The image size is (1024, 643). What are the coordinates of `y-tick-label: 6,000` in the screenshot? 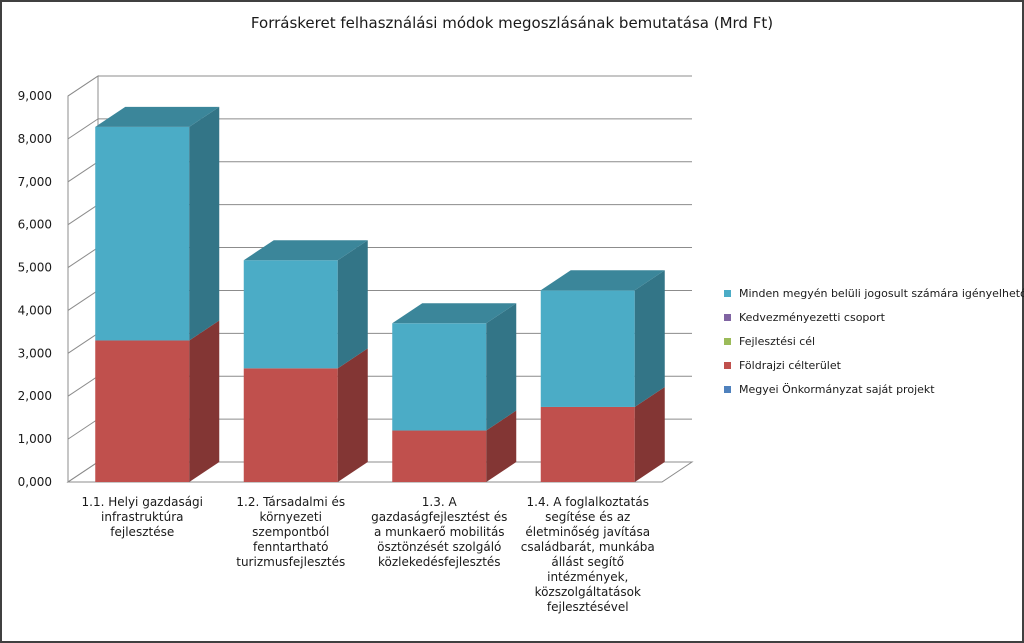 It's located at (35, 225).